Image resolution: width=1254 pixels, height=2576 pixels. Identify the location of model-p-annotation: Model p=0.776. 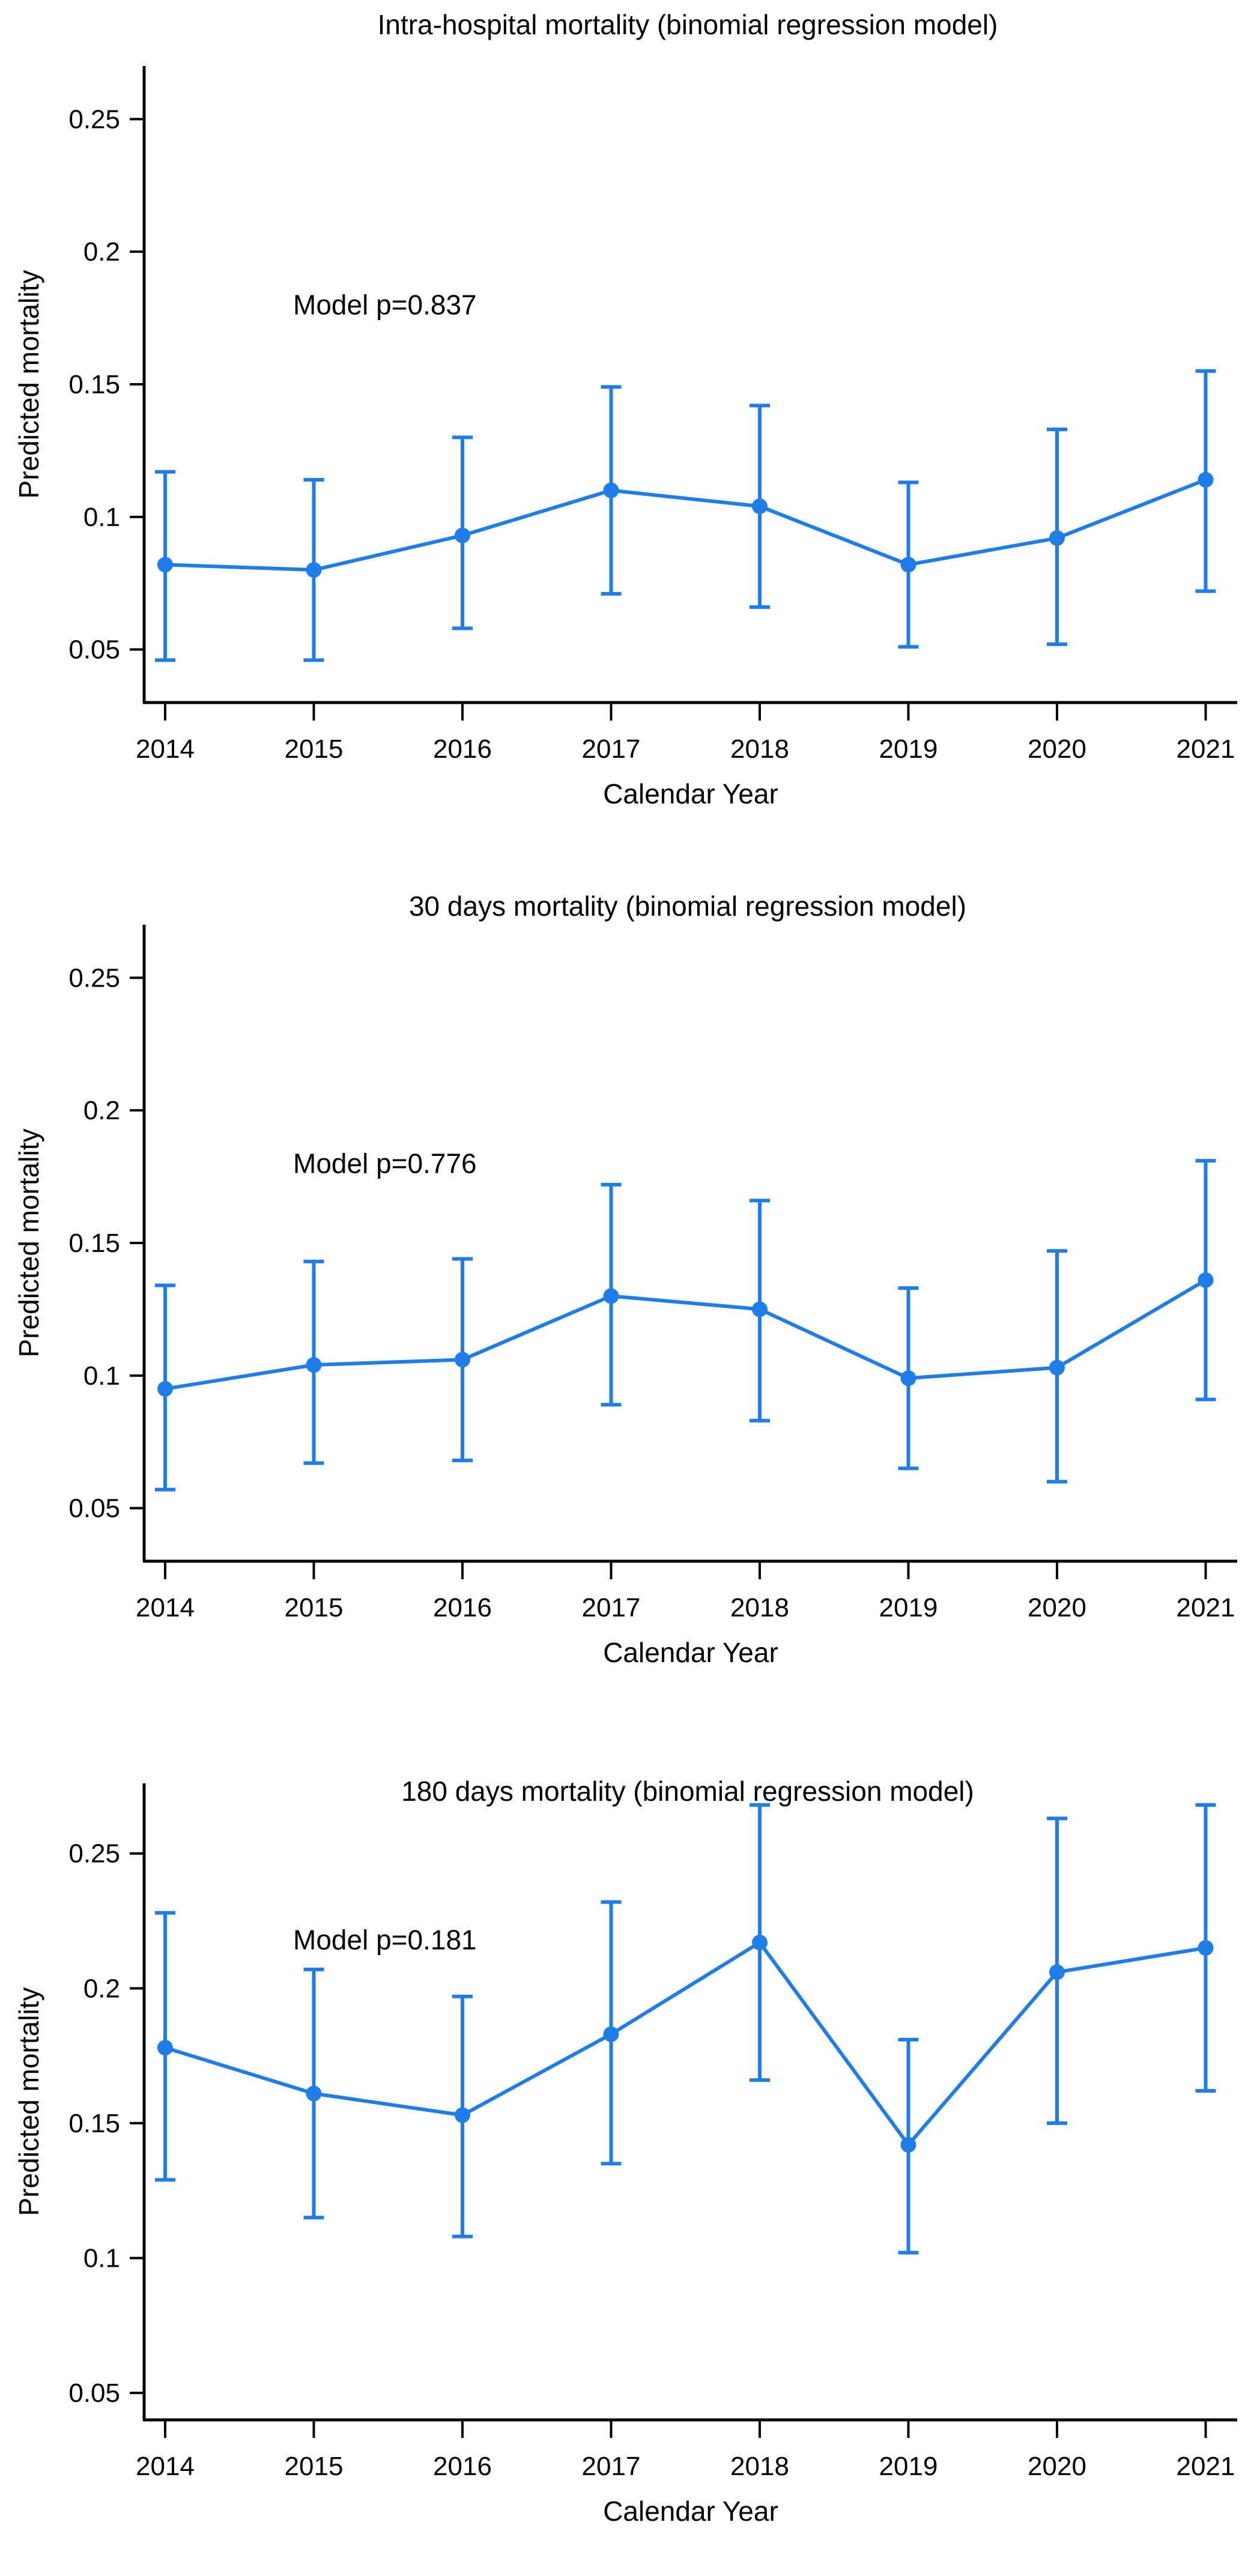
(385, 1163).